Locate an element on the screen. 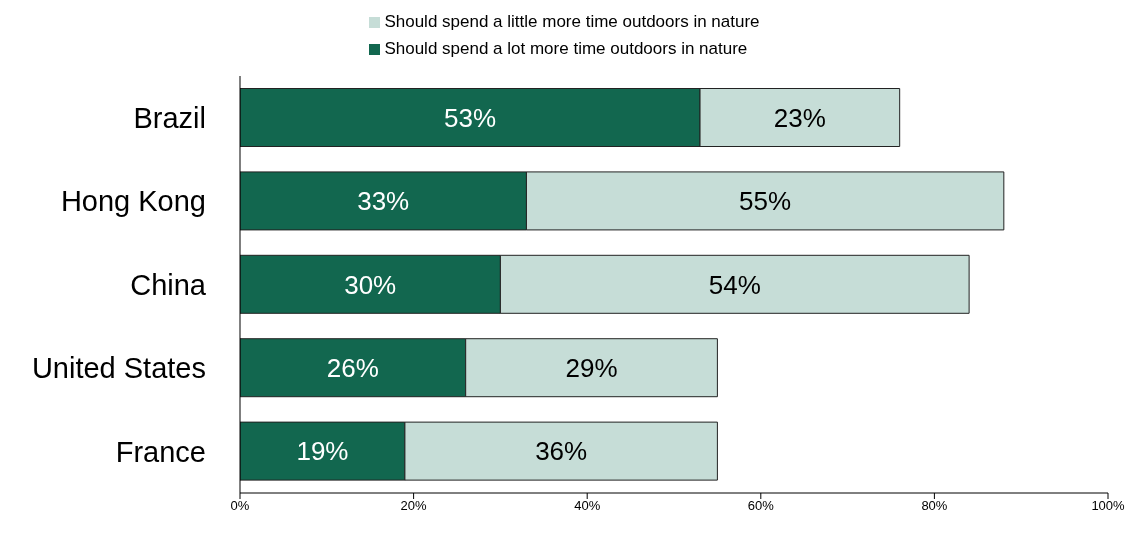  data-label: 30% is located at coordinates (370, 284).